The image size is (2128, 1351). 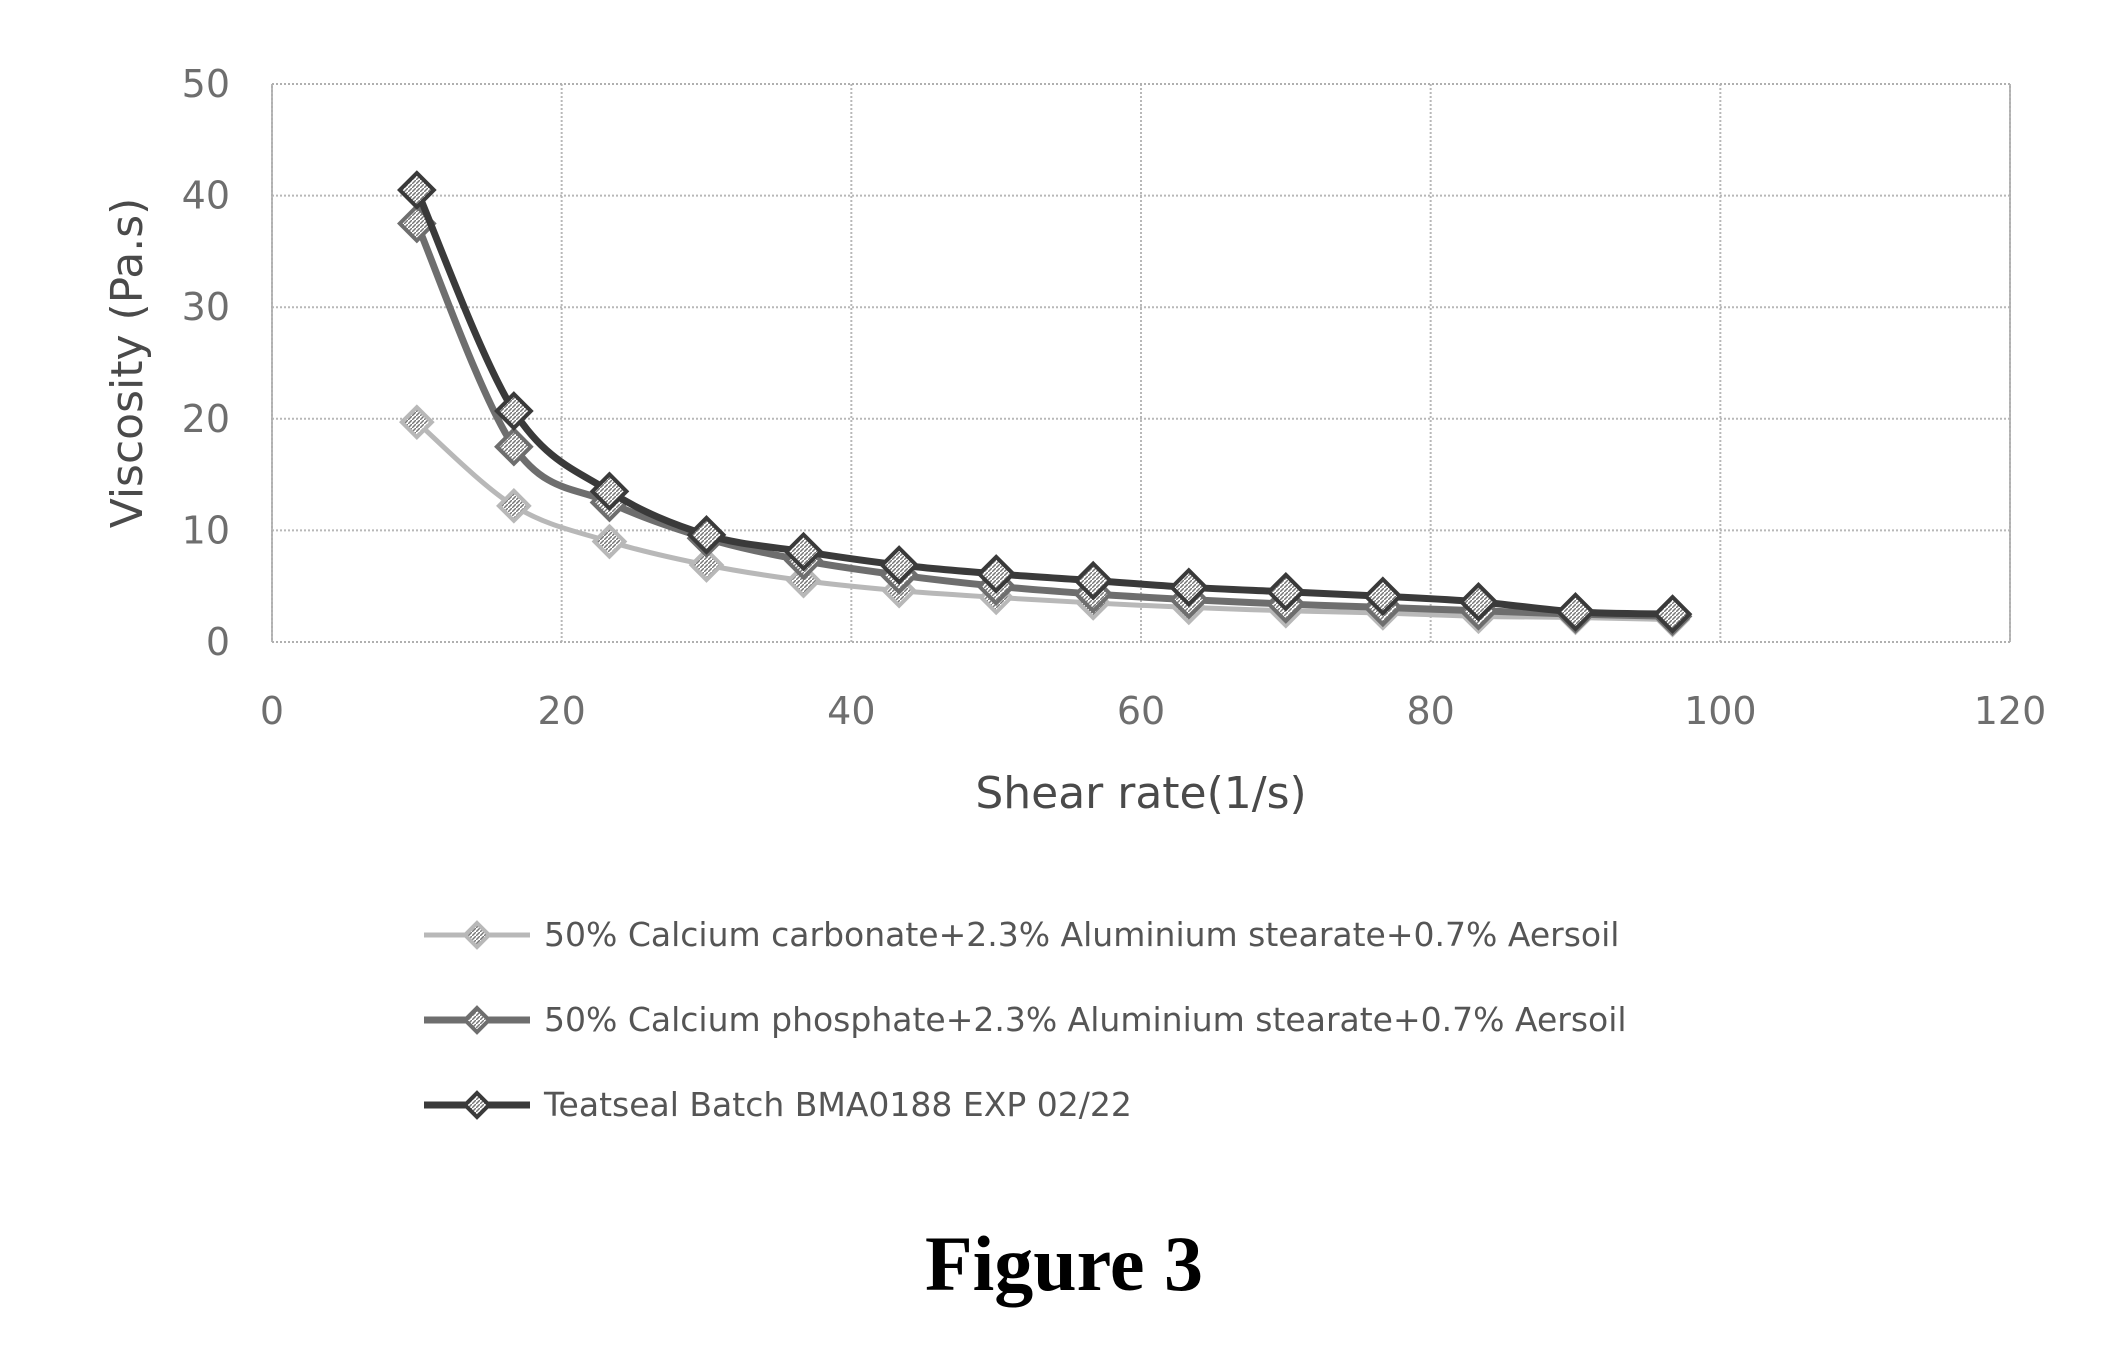 I want to click on y-axis-ticks: 0 10 20 30 40 50, so click(x=206, y=363).